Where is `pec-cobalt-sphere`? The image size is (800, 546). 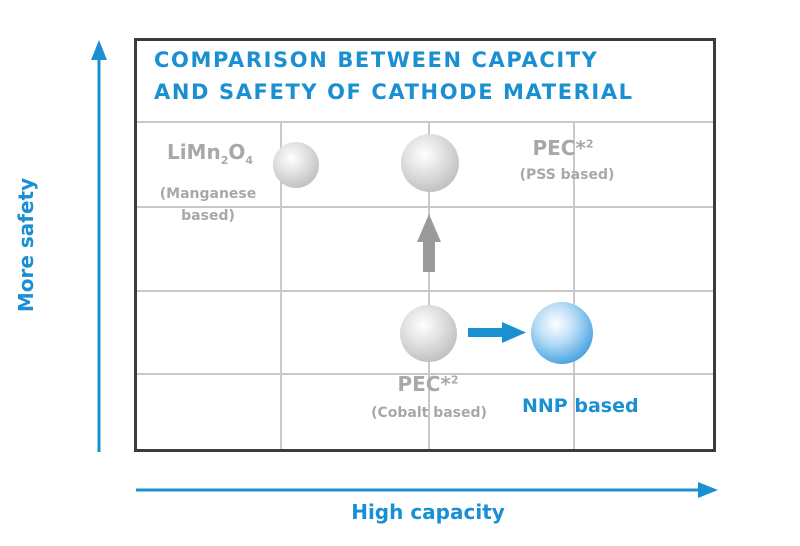 pec-cobalt-sphere is located at coordinates (428, 333).